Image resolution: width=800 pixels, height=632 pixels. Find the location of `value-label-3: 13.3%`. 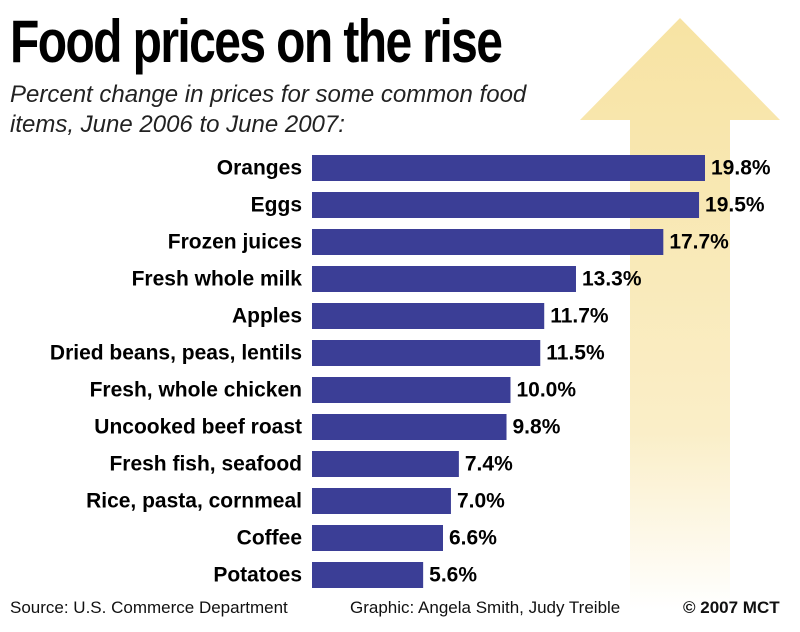

value-label-3: 13.3% is located at coordinates (612, 279).